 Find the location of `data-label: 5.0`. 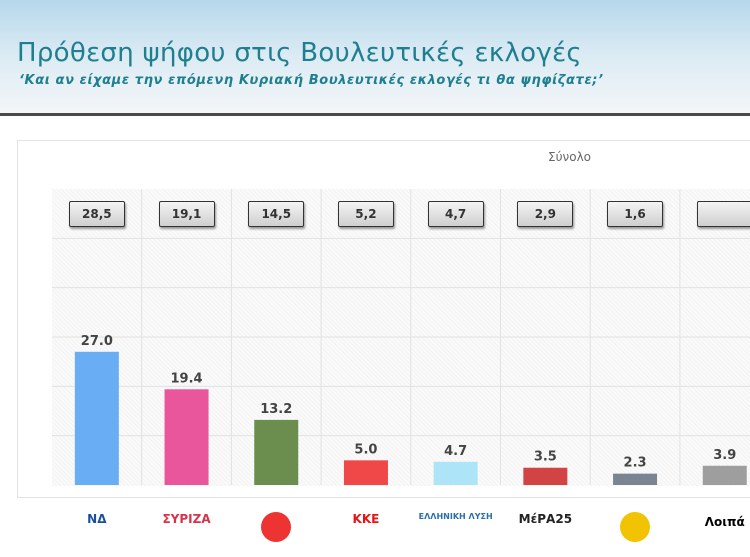

data-label: 5.0 is located at coordinates (365, 449).